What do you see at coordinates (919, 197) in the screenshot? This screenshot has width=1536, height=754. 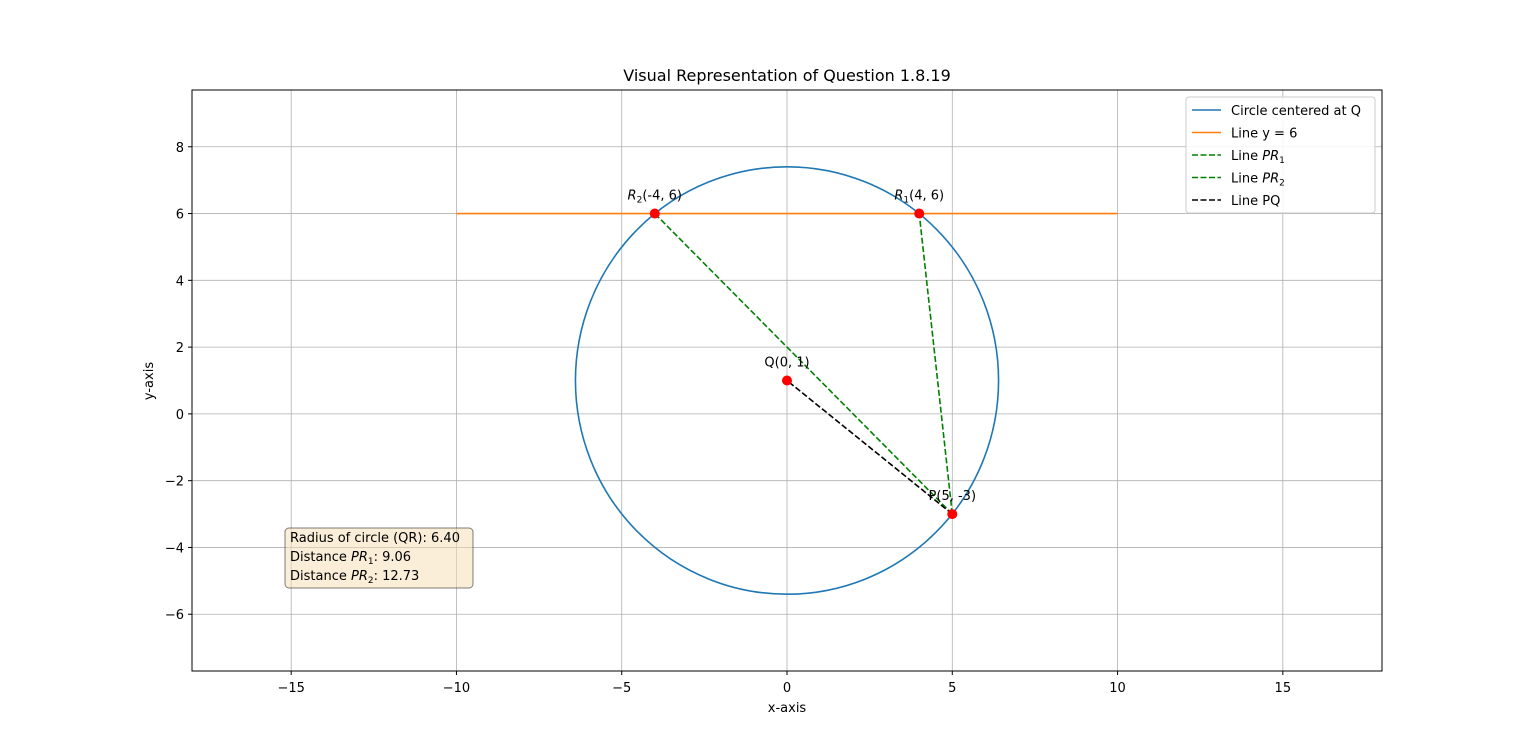 I see `point-label: R1(4, 6)` at bounding box center [919, 197].